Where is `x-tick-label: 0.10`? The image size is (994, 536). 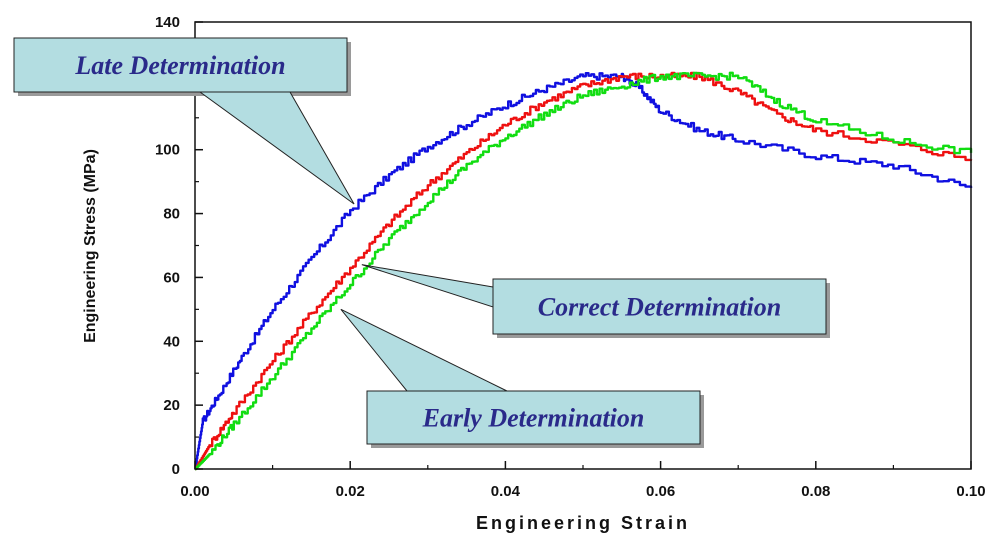 x-tick-label: 0.10 is located at coordinates (970, 491).